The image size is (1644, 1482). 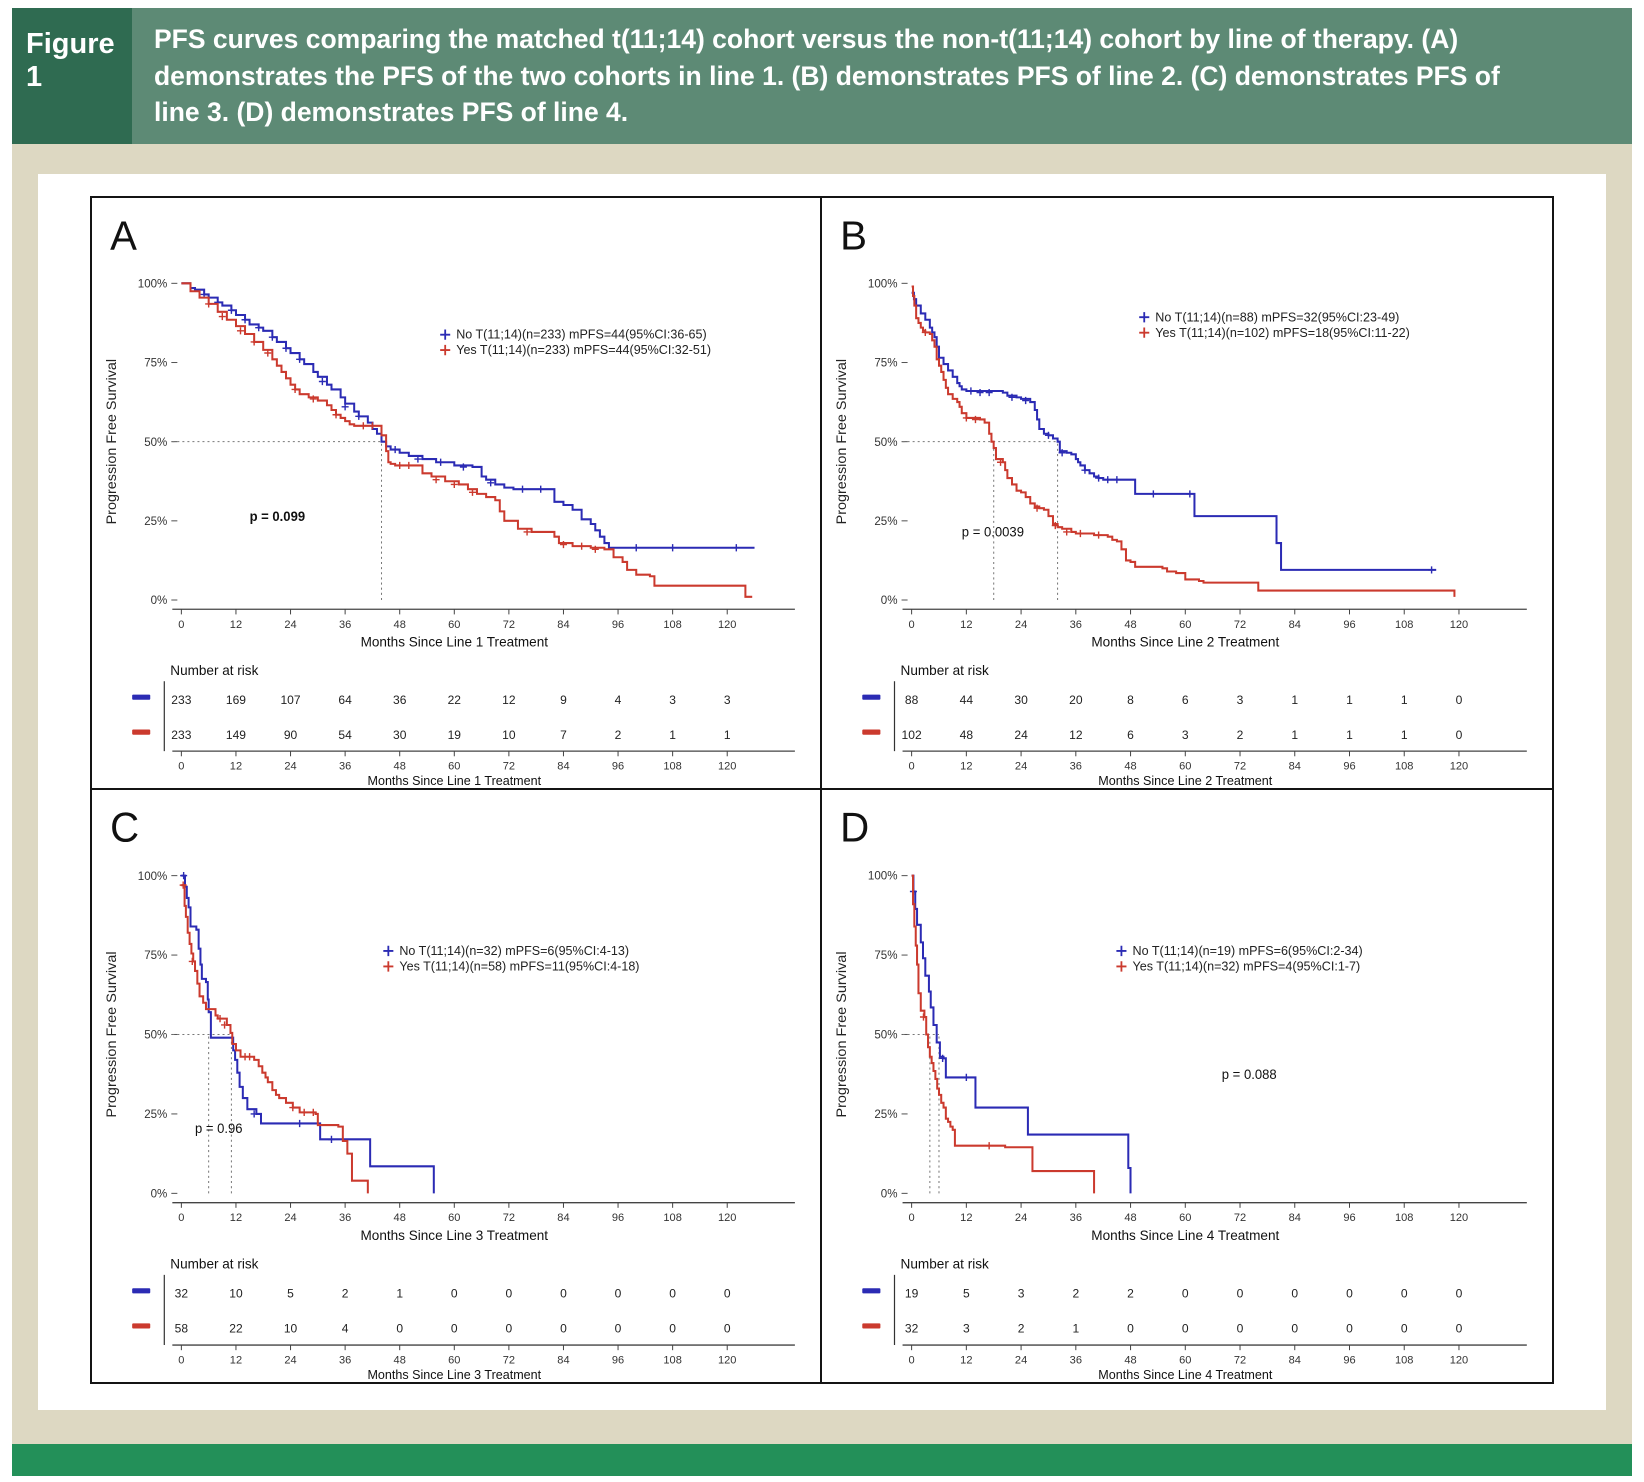 I want to click on x-tick-label: 48, so click(x=1130, y=1218).